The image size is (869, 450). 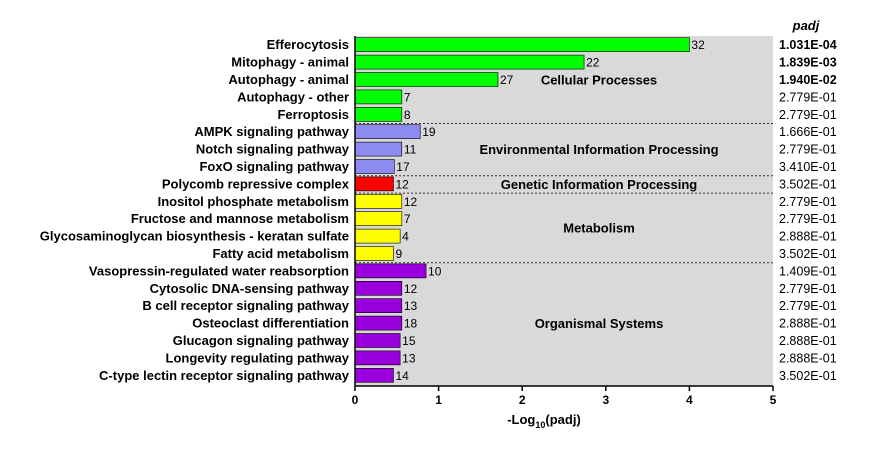 I want to click on padj-value: 1.940E-02, so click(x=808, y=80).